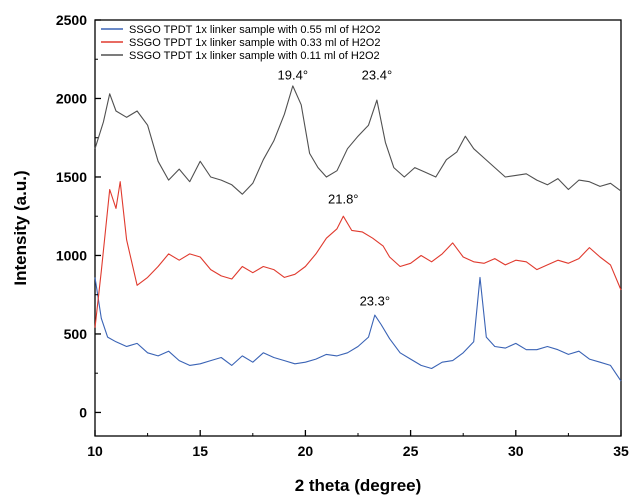 This screenshot has width=632, height=500. Describe the element at coordinates (375, 301) in the screenshot. I see `peak-annotation: 23.3°` at that location.